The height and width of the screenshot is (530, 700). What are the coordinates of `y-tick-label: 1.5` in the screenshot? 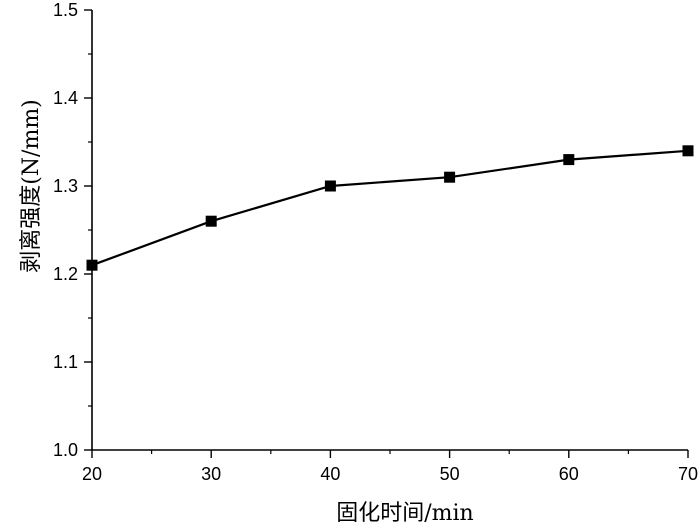 It's located at (65, 10).